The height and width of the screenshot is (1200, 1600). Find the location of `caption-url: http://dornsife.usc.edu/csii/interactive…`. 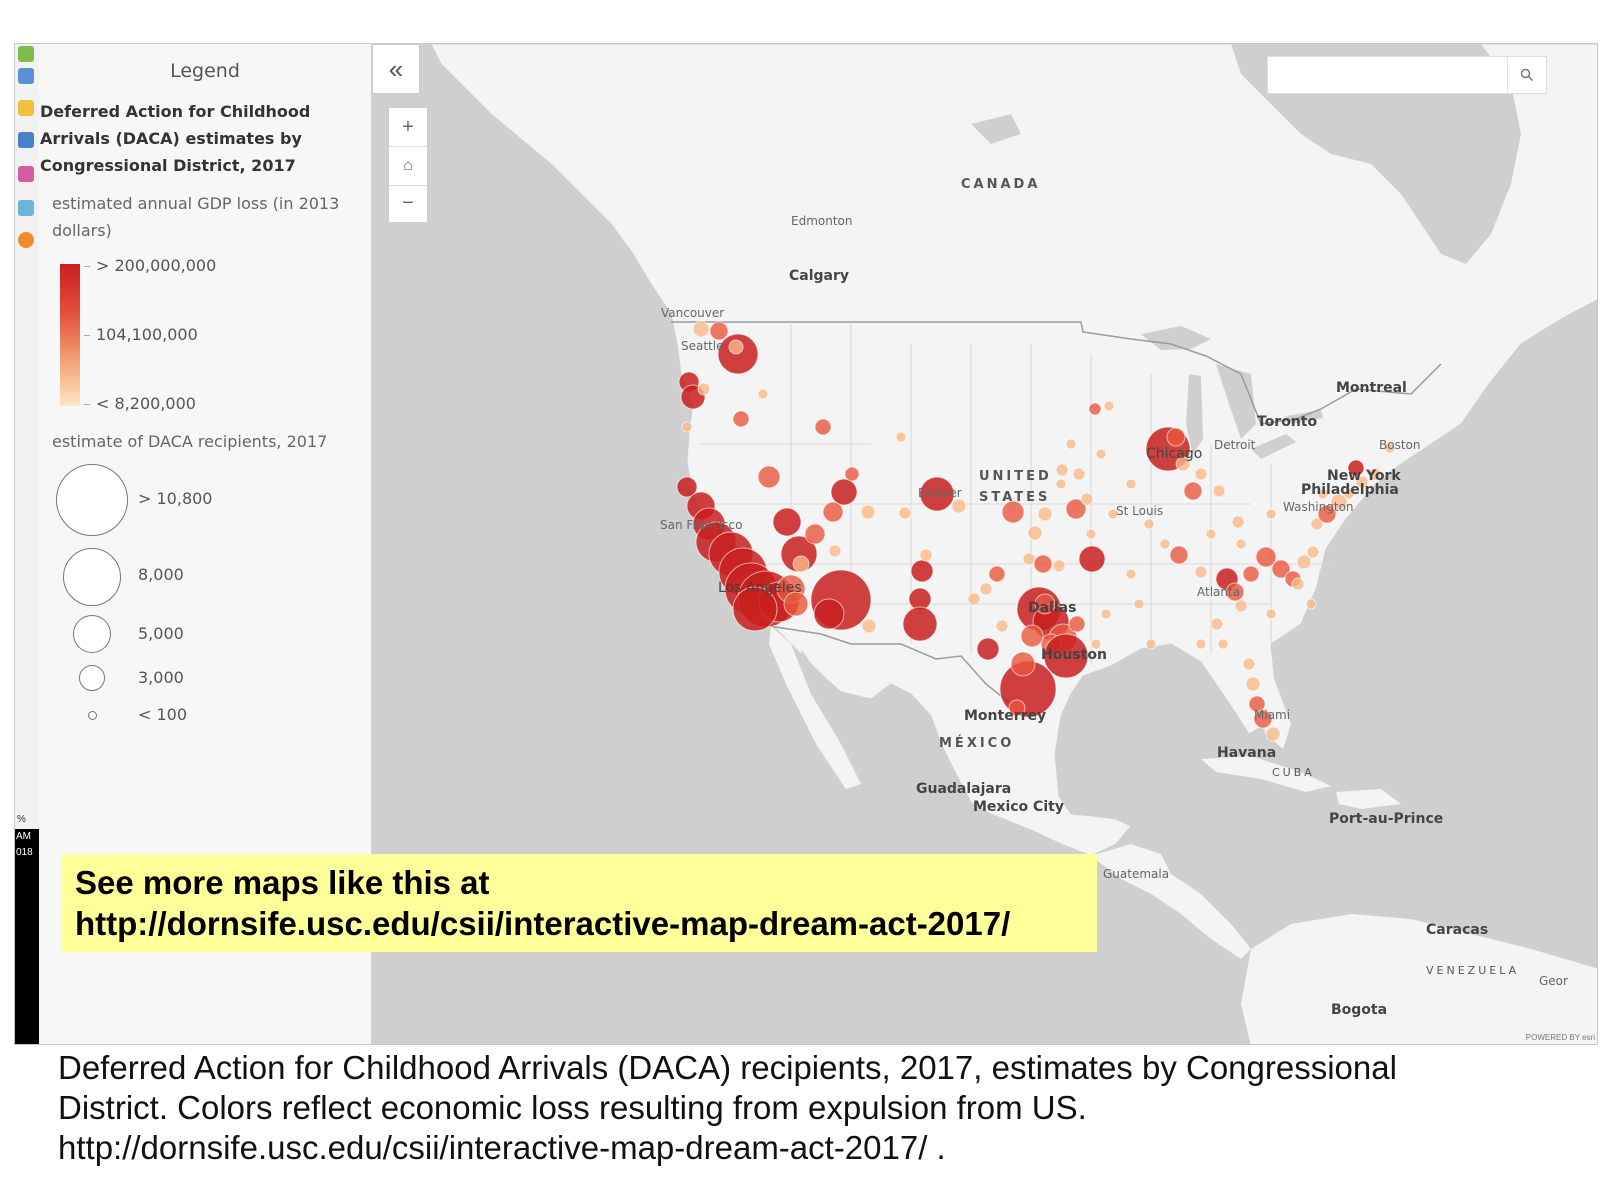

caption-url: http://dornsife.usc.edu/csii/interactive… is located at coordinates (502, 1147).